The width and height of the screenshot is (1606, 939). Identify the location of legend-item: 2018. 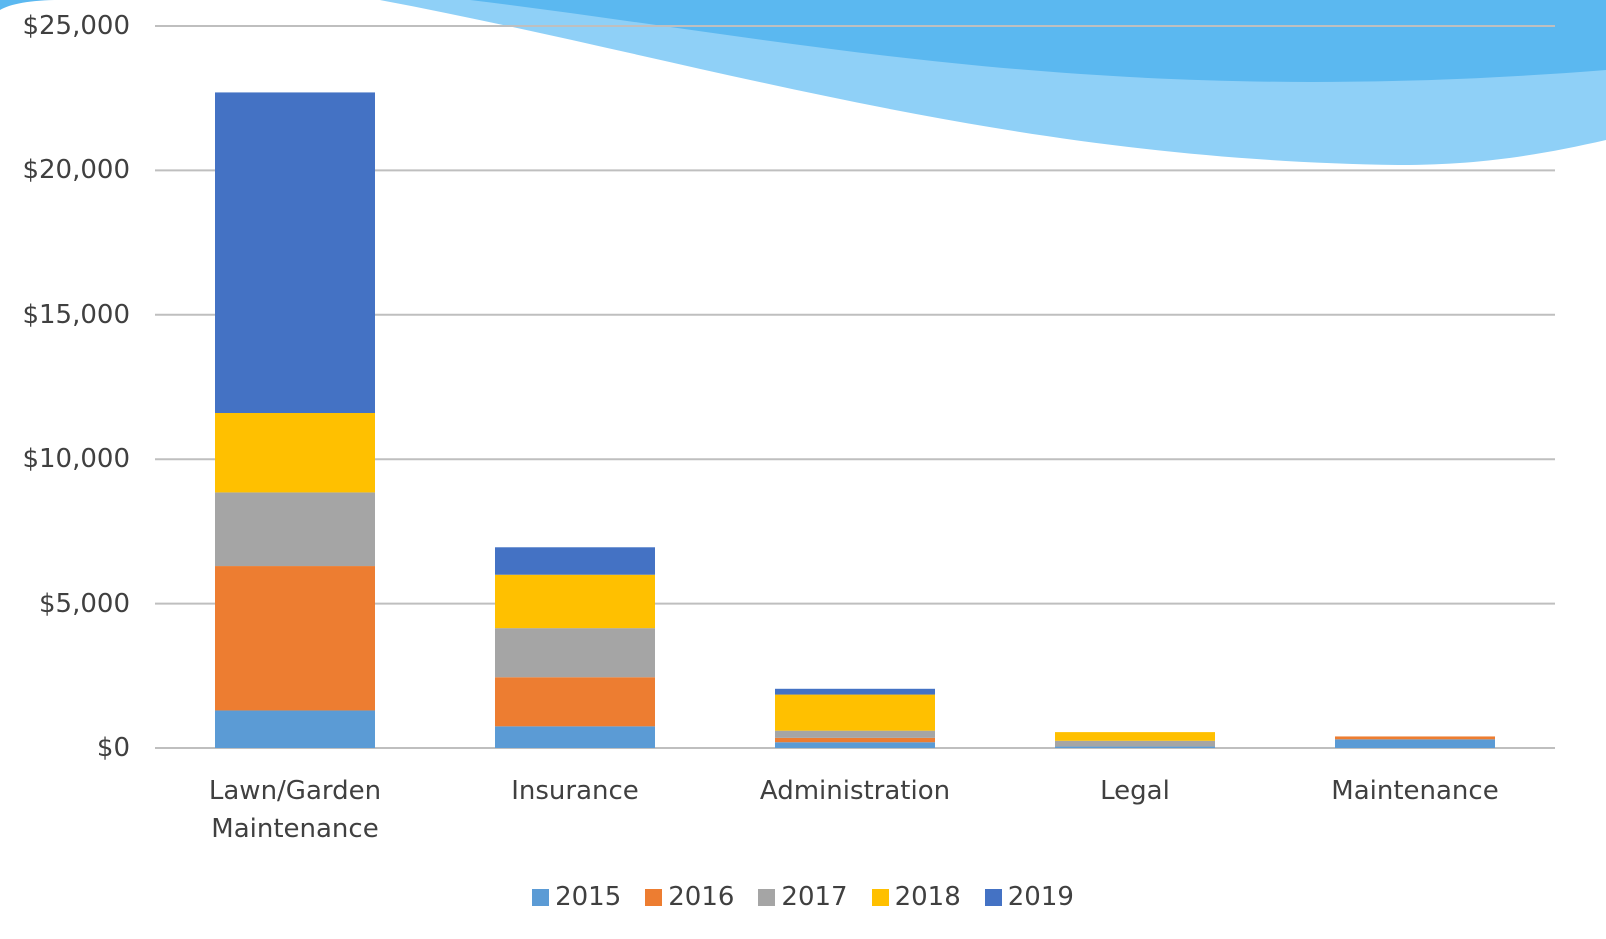
(916, 897).